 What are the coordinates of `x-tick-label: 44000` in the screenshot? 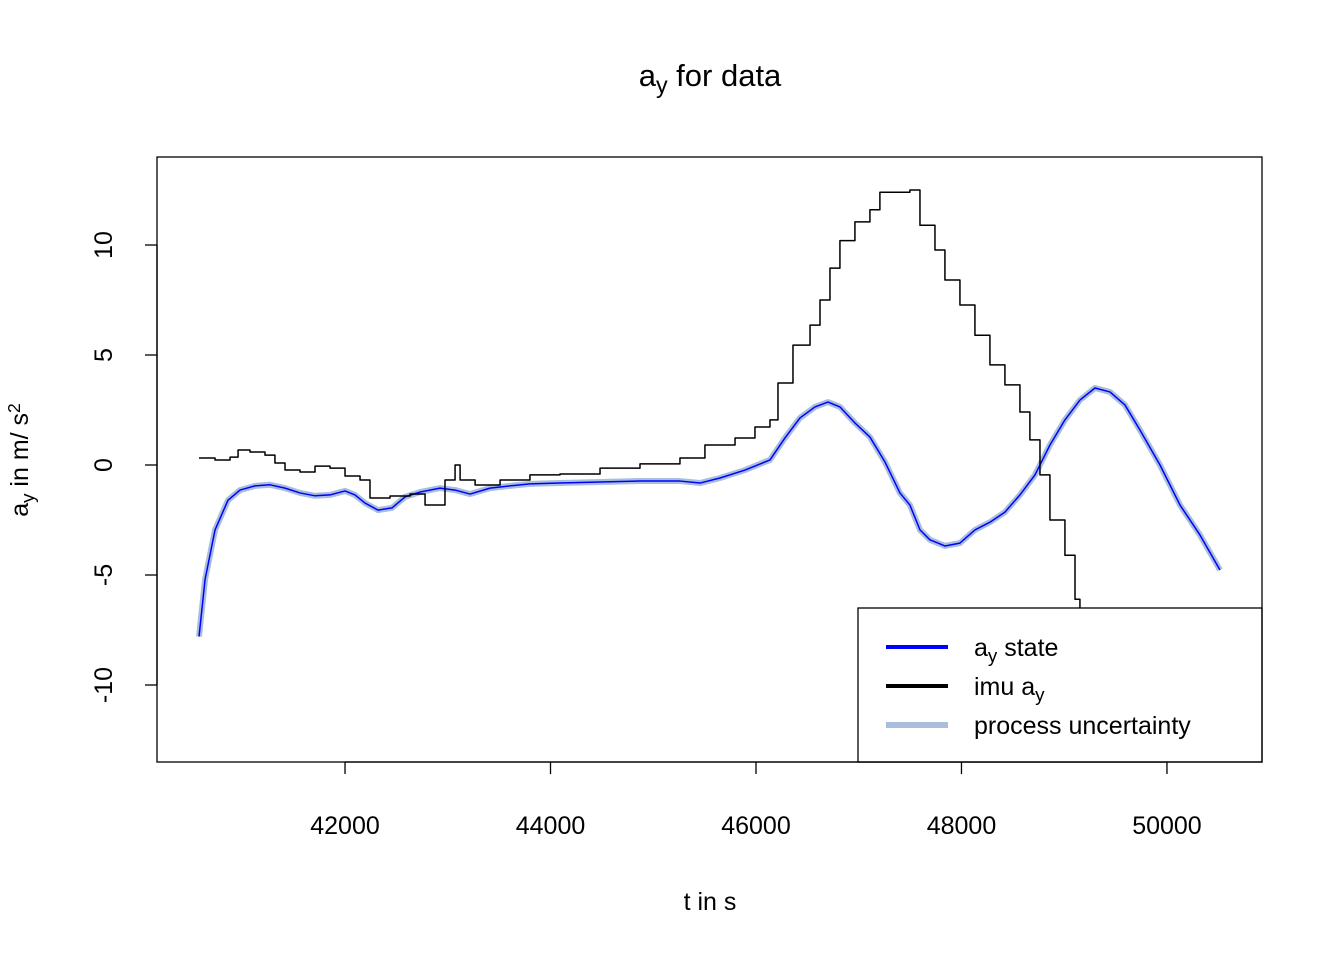 It's located at (551, 826).